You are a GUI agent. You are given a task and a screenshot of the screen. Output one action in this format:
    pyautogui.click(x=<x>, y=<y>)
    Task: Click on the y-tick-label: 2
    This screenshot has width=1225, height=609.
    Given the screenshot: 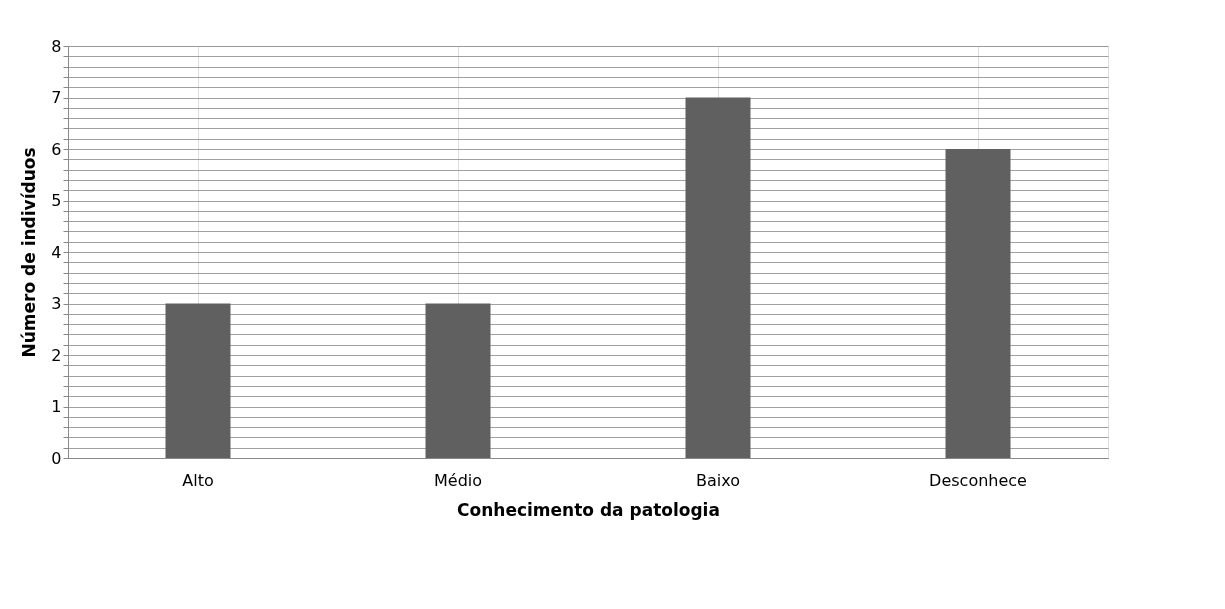 What is the action you would take?
    pyautogui.click(x=56, y=355)
    